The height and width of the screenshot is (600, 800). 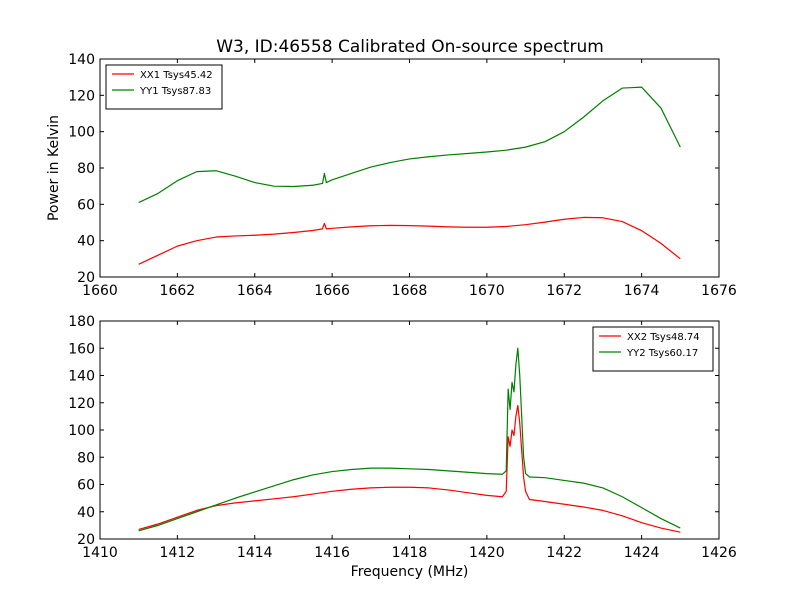 What do you see at coordinates (255, 553) in the screenshot?
I see `x-tick-label: 1414` at bounding box center [255, 553].